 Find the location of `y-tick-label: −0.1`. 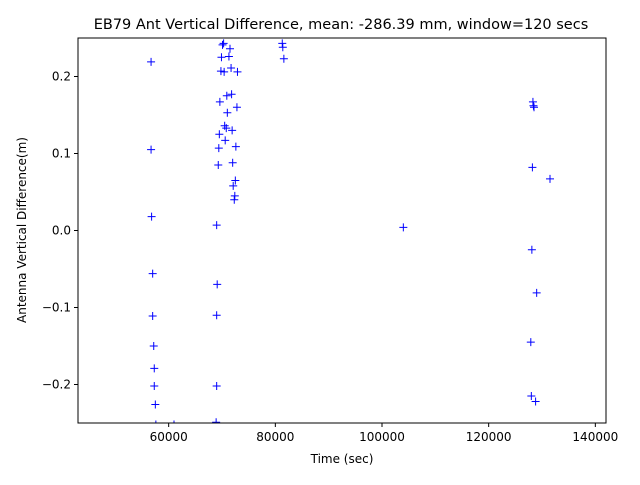

y-tick-label: −0.1 is located at coordinates (56, 308).